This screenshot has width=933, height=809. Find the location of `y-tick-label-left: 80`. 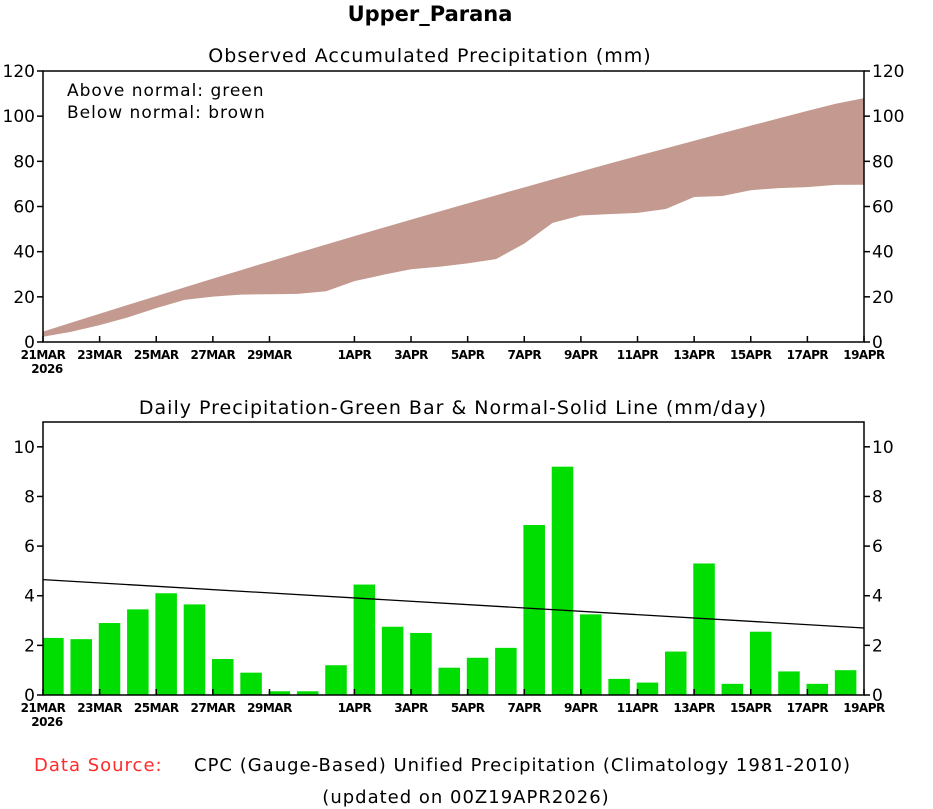

y-tick-label-left: 80 is located at coordinates (24, 162).